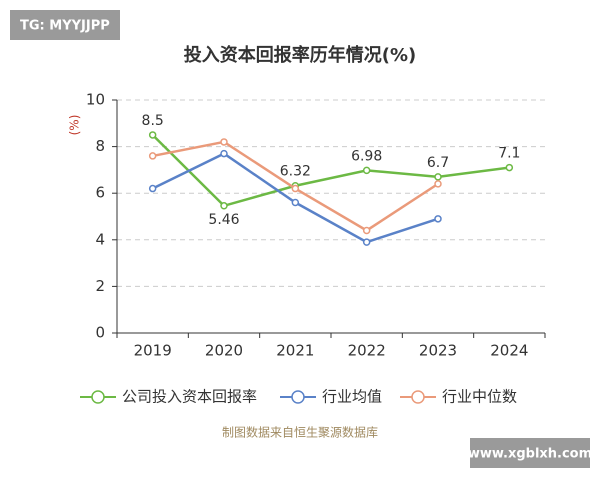 The width and height of the screenshot is (600, 480). What do you see at coordinates (153, 121) in the screenshot?
I see `data-label: 8.5` at bounding box center [153, 121].